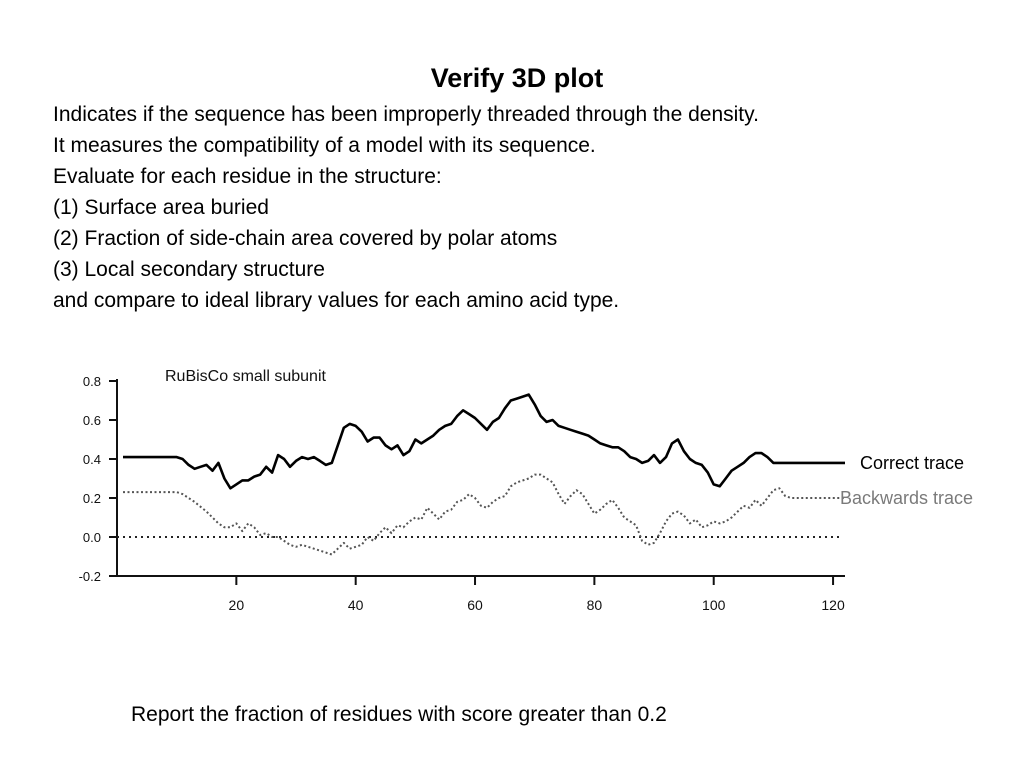  Describe the element at coordinates (92, 498) in the screenshot. I see `y-tick-label: 0.2` at that location.